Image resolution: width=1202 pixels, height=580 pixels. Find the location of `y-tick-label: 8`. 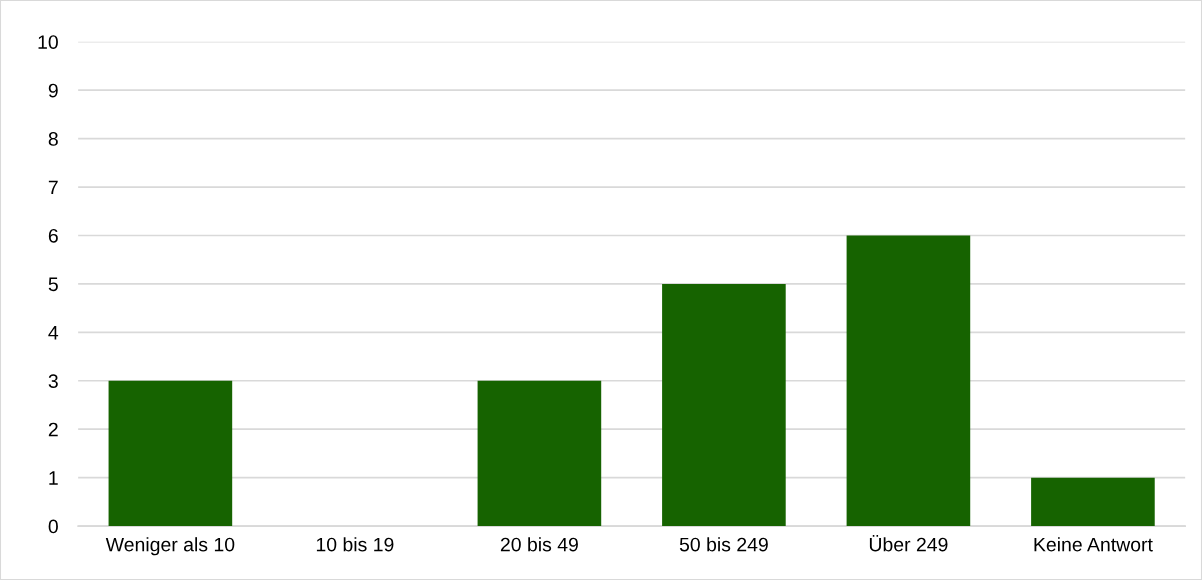

y-tick-label: 8 is located at coordinates (53, 139).